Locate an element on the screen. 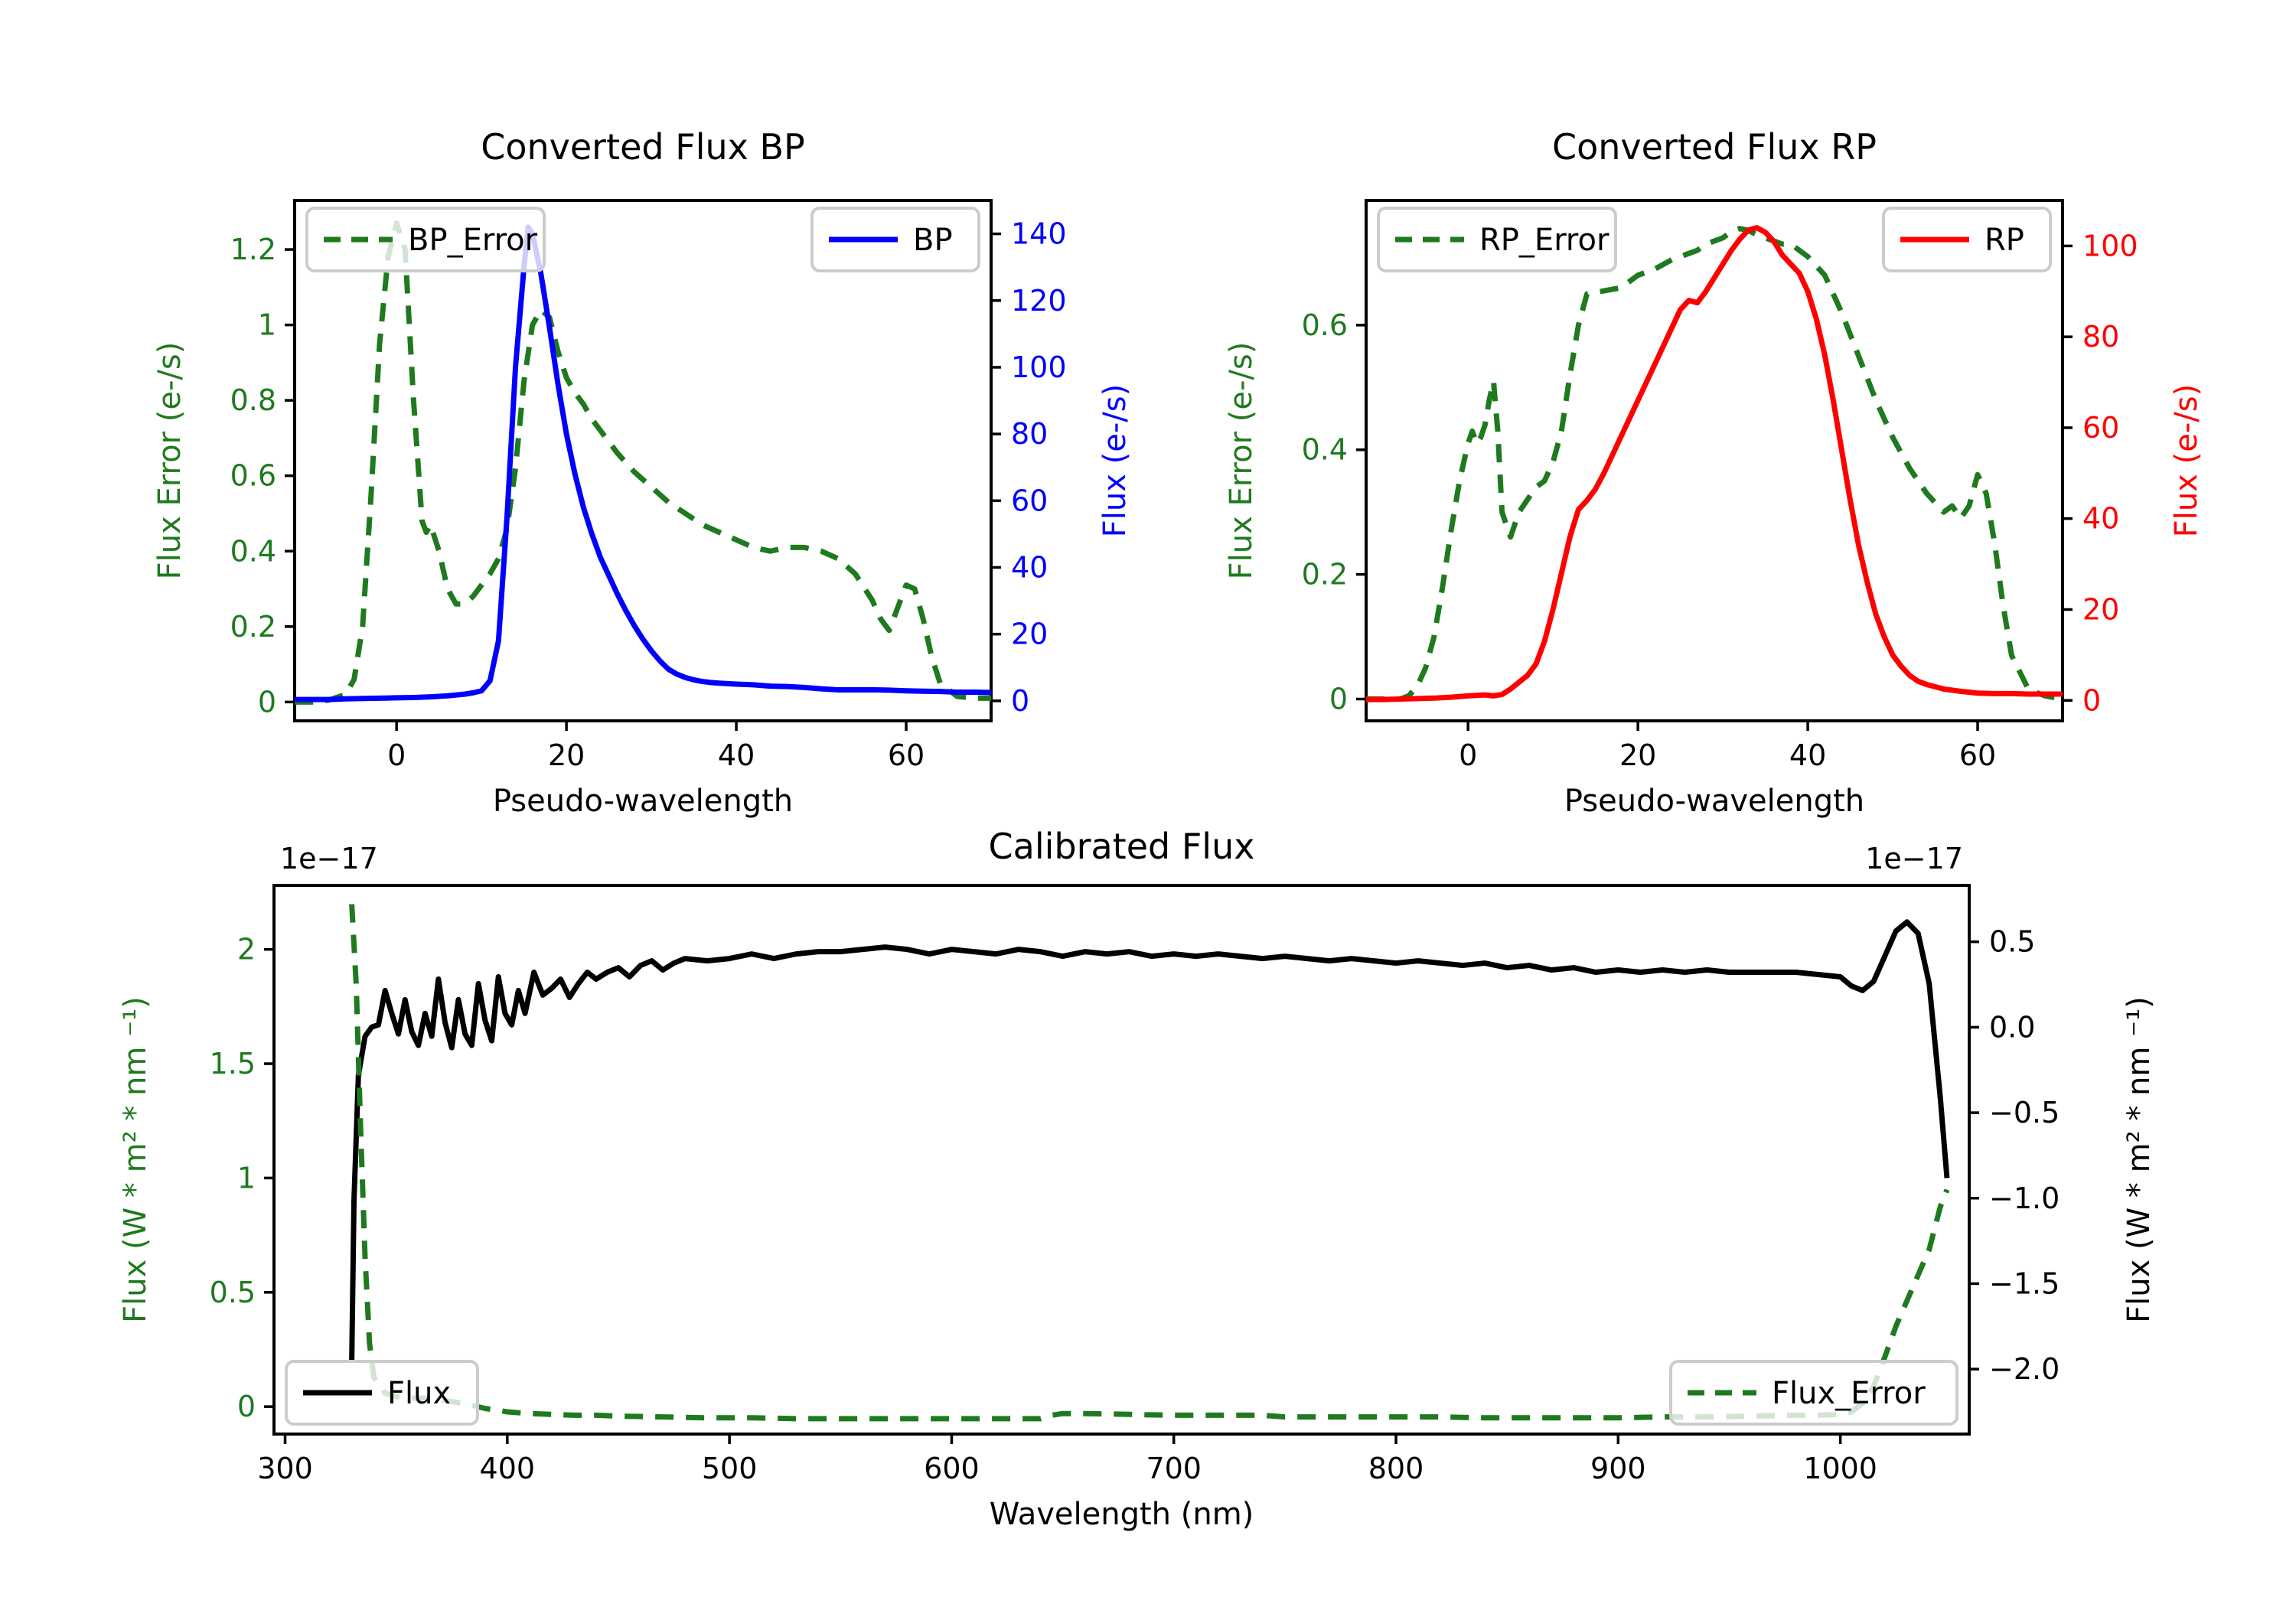  yaxis-label-left-calibrated-flux: Flux (W * m² * nm ⁻¹) is located at coordinates (135, 1159).